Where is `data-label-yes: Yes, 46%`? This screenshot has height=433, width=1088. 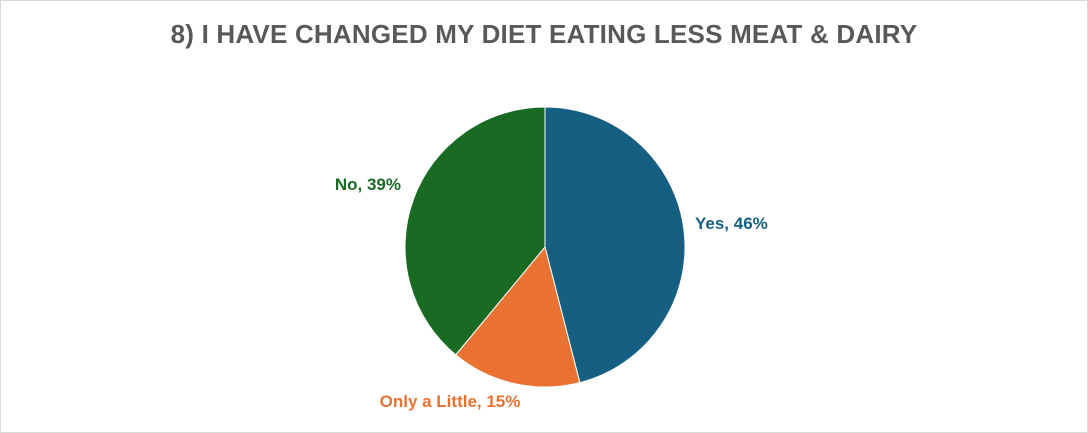 data-label-yes: Yes, 46% is located at coordinates (731, 223).